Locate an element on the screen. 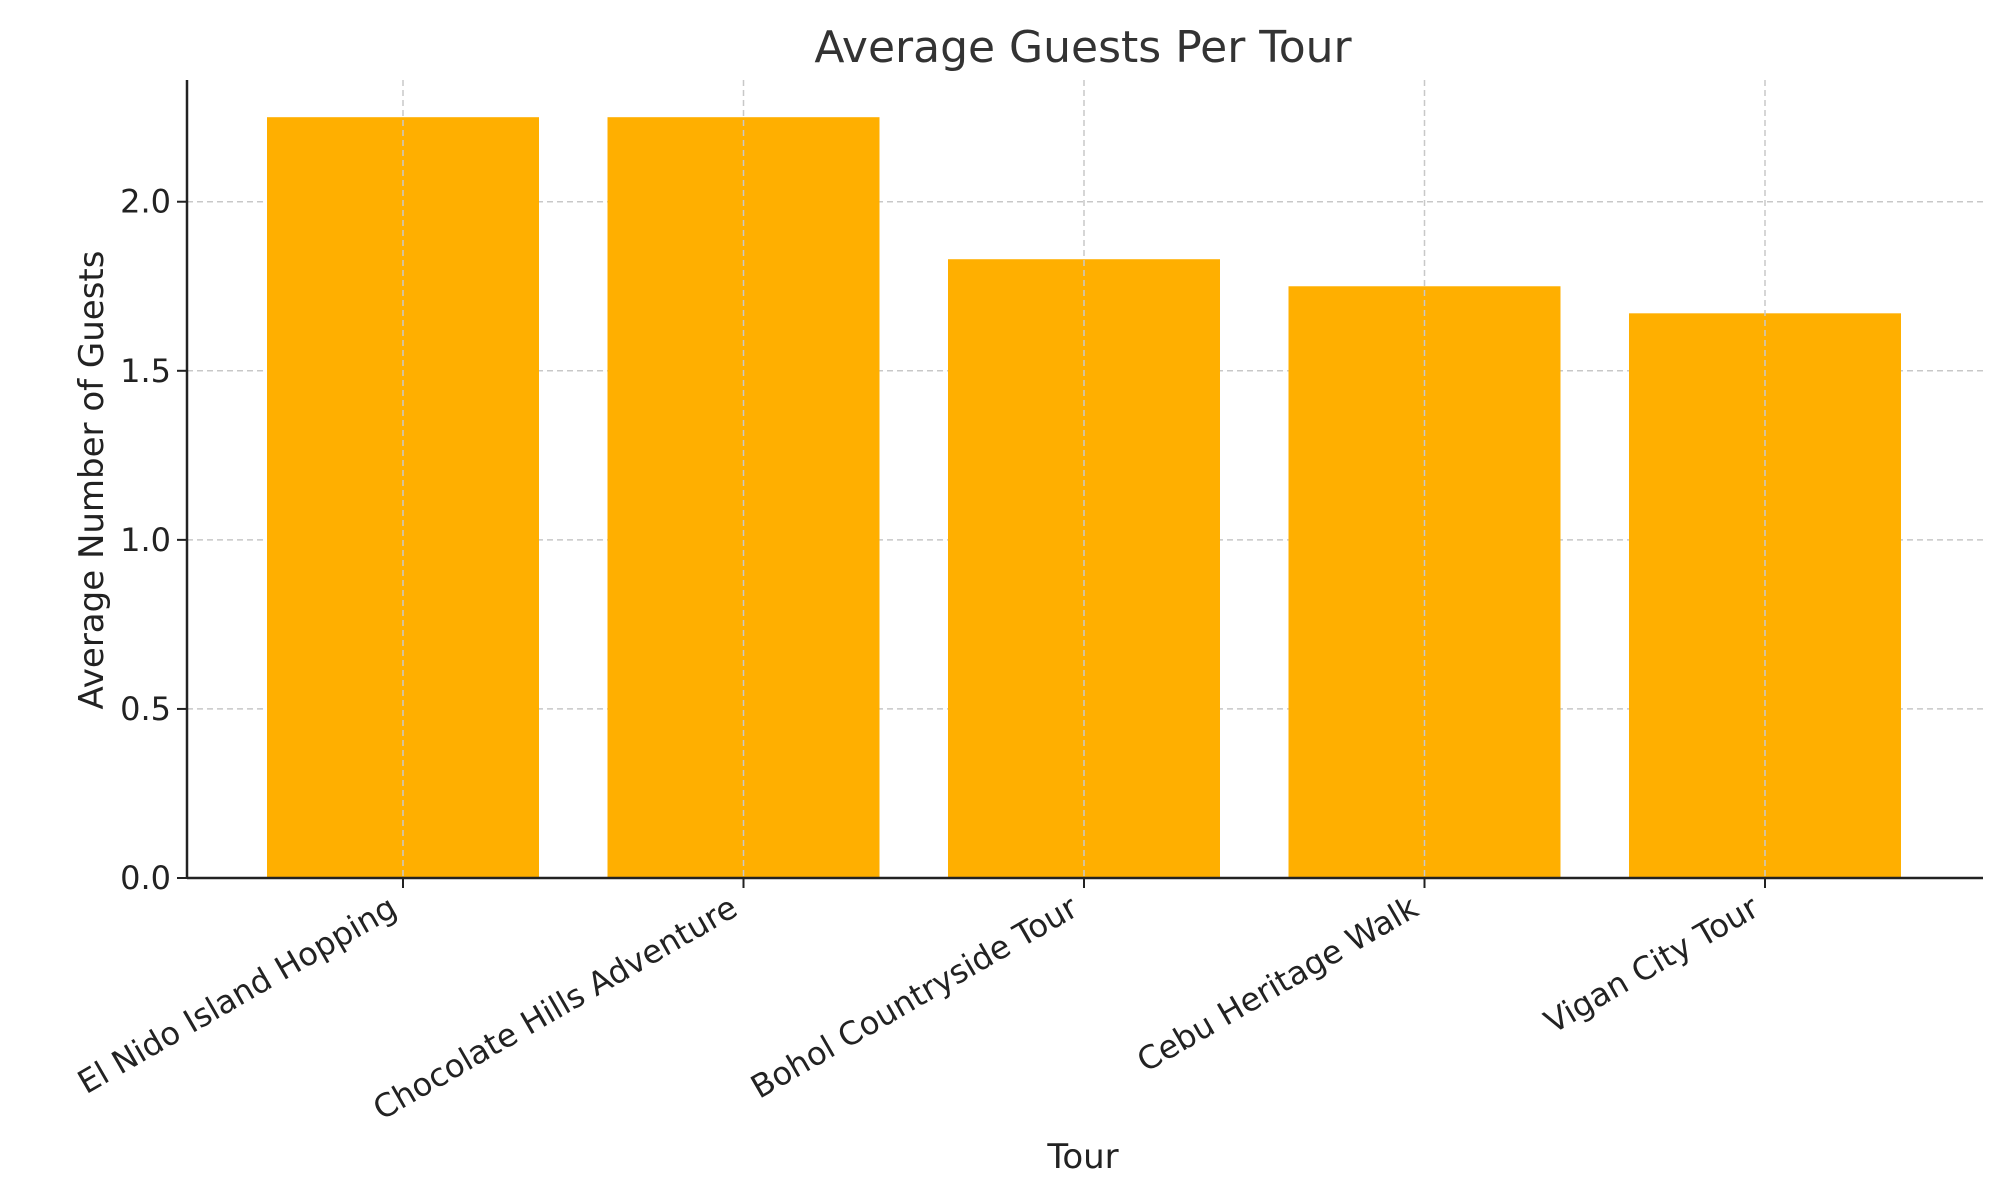 Image resolution: width=2000 pixels, height=1204 pixels. x-tick-label: Vigan City Tour is located at coordinates (1652, 965).